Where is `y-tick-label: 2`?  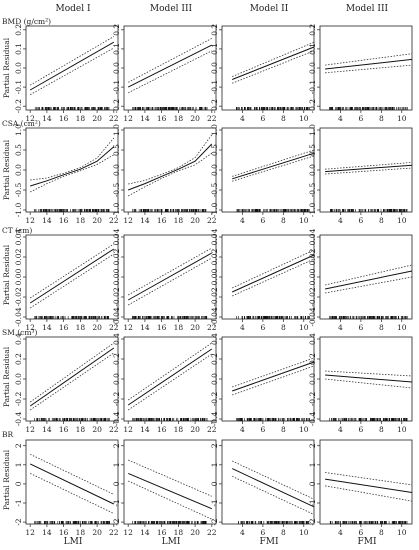
y-tick-label: 2 is located at coordinates (18, 445).